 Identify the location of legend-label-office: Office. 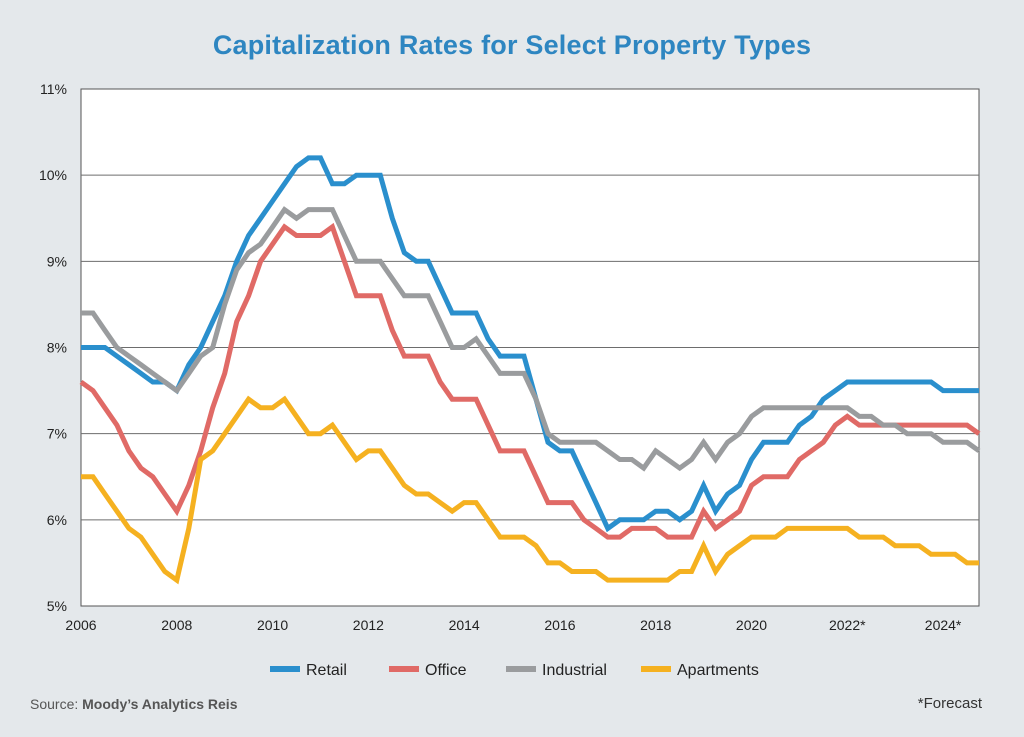
(446, 670).